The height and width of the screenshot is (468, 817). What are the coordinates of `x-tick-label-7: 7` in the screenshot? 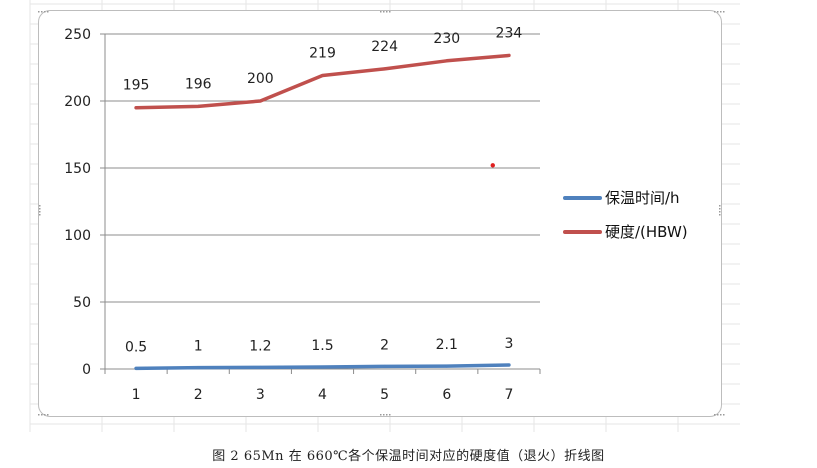 It's located at (508, 395).